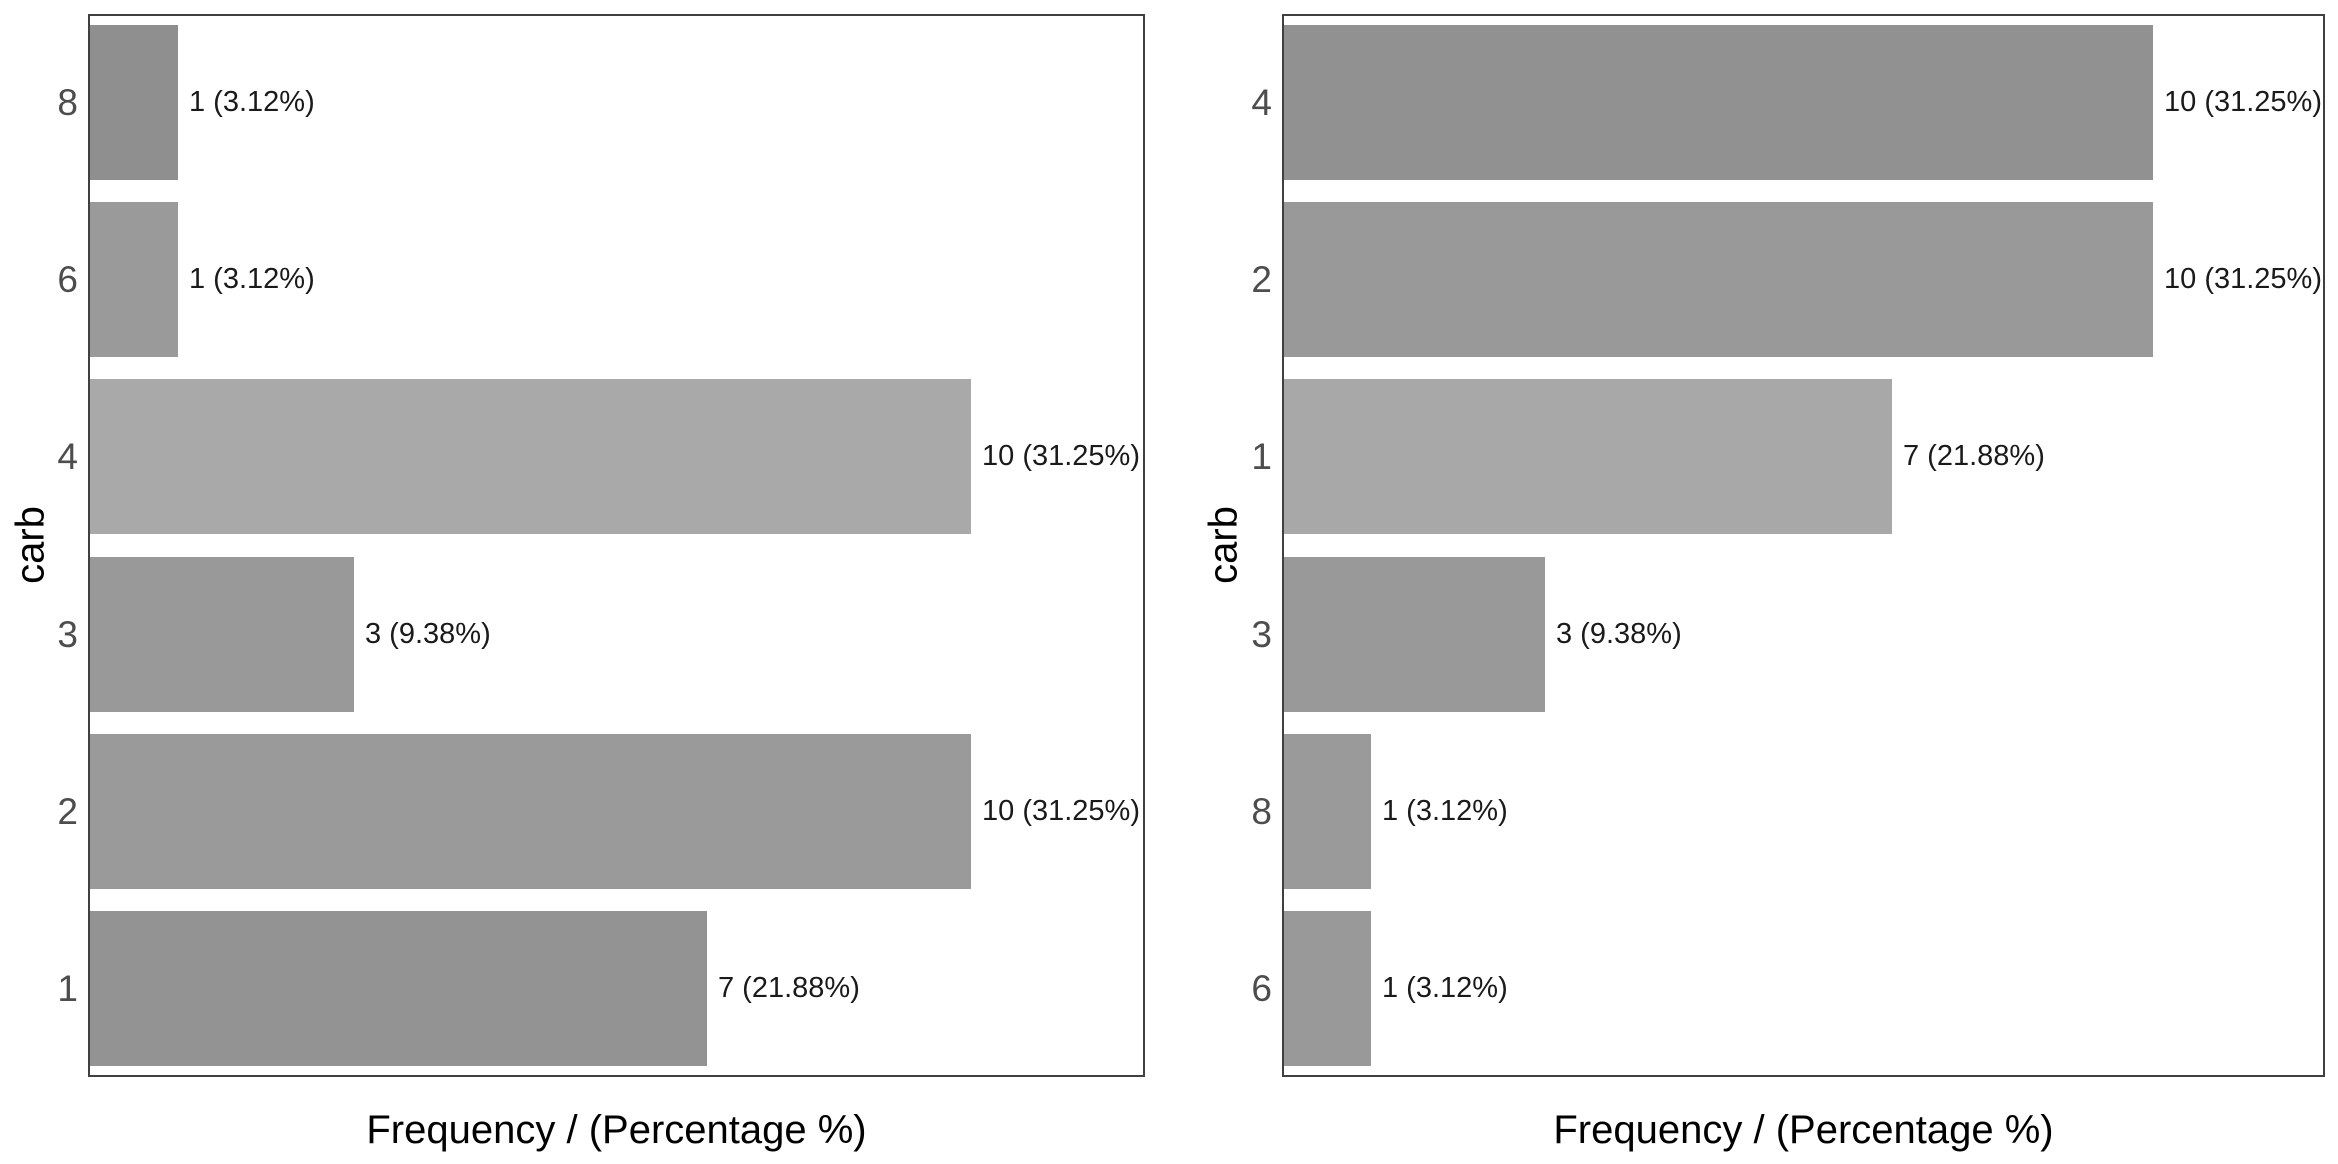  Describe the element at coordinates (616, 1130) in the screenshot. I see `x-axis-title-left: Frequency / (Percentage %)` at that location.